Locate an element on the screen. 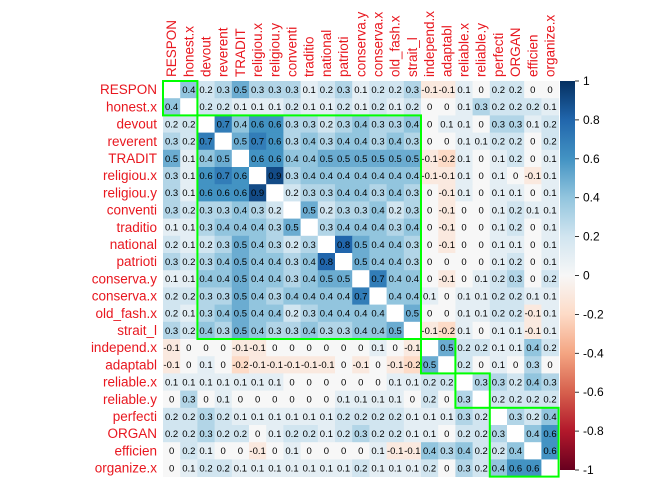  cell-value: 0.8 is located at coordinates (326, 262).